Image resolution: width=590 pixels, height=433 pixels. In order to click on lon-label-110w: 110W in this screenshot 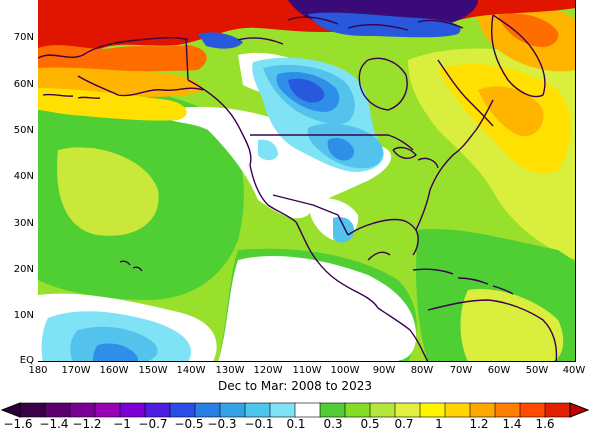, I will do `click(307, 370)`.